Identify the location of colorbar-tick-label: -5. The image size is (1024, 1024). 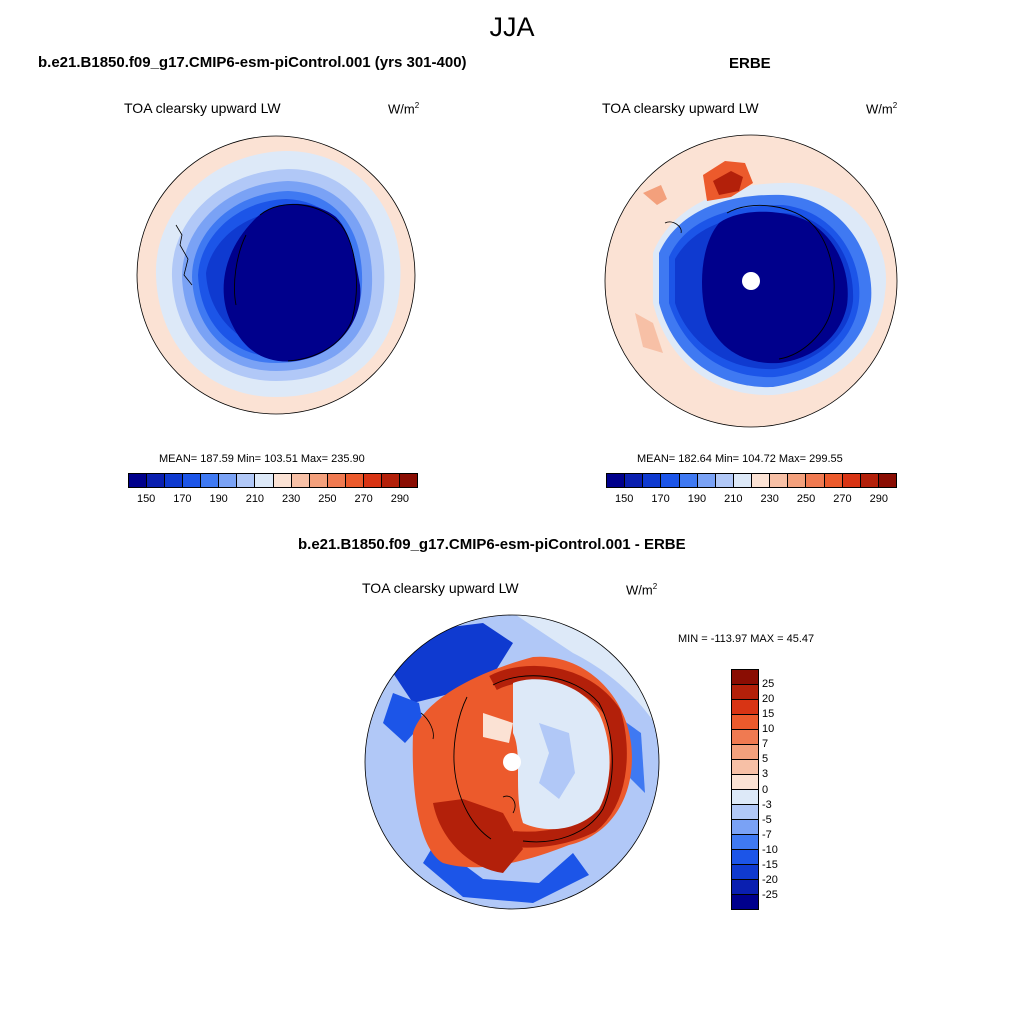
(767, 819).